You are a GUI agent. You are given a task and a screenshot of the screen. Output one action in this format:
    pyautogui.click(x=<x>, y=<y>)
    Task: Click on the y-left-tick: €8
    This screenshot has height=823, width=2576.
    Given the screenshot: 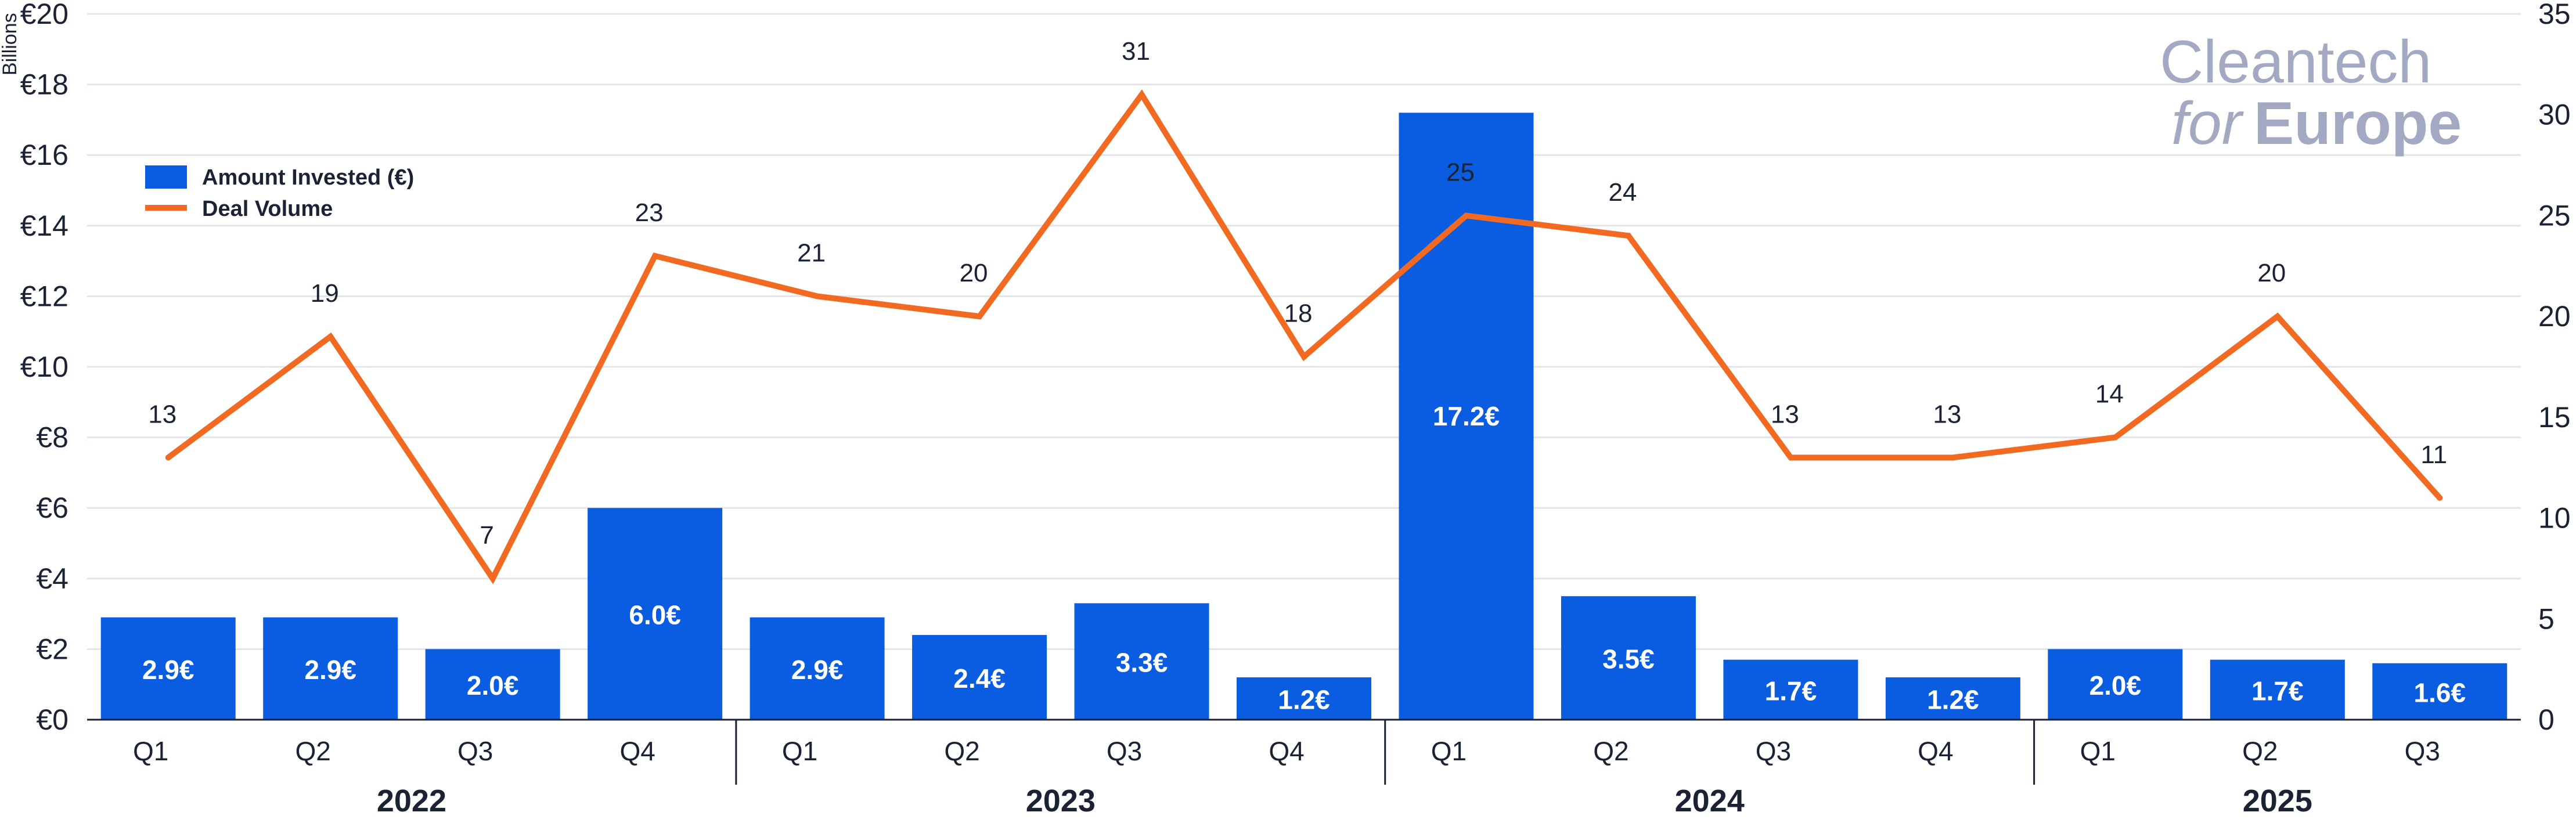 What is the action you would take?
    pyautogui.click(x=52, y=437)
    